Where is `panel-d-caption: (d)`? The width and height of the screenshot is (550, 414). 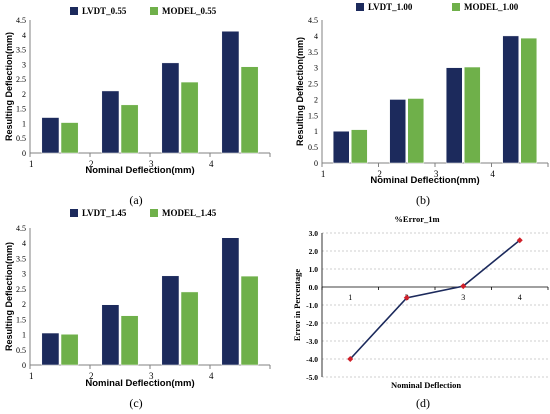
panel-d-caption: (d) is located at coordinates (423, 403).